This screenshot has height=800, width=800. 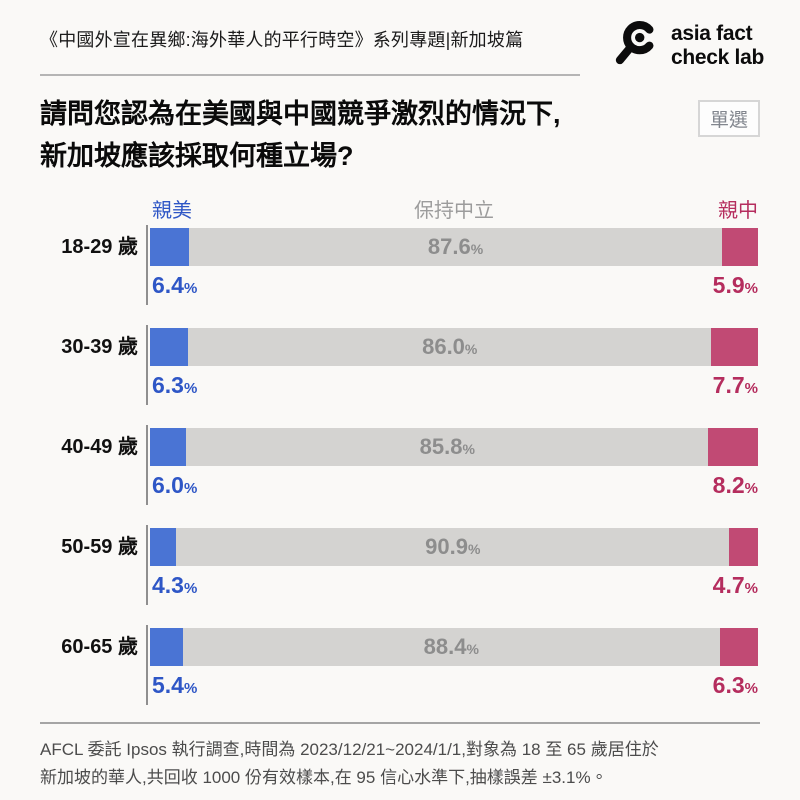 I want to click on pro-us-value-label: 6.3%, so click(x=174, y=385).